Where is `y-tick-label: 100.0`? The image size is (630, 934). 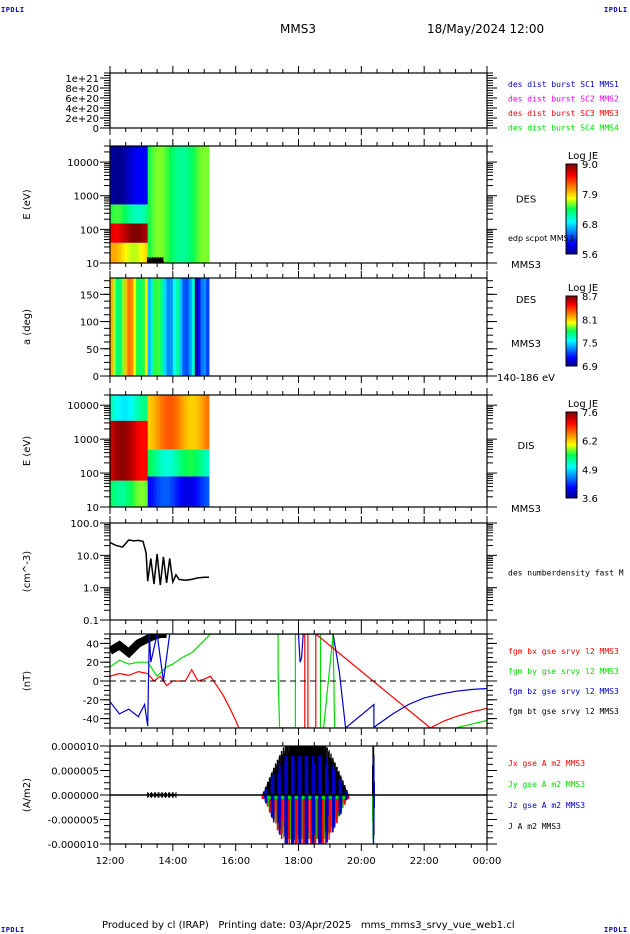
y-tick-label: 100.0 is located at coordinates (84, 524).